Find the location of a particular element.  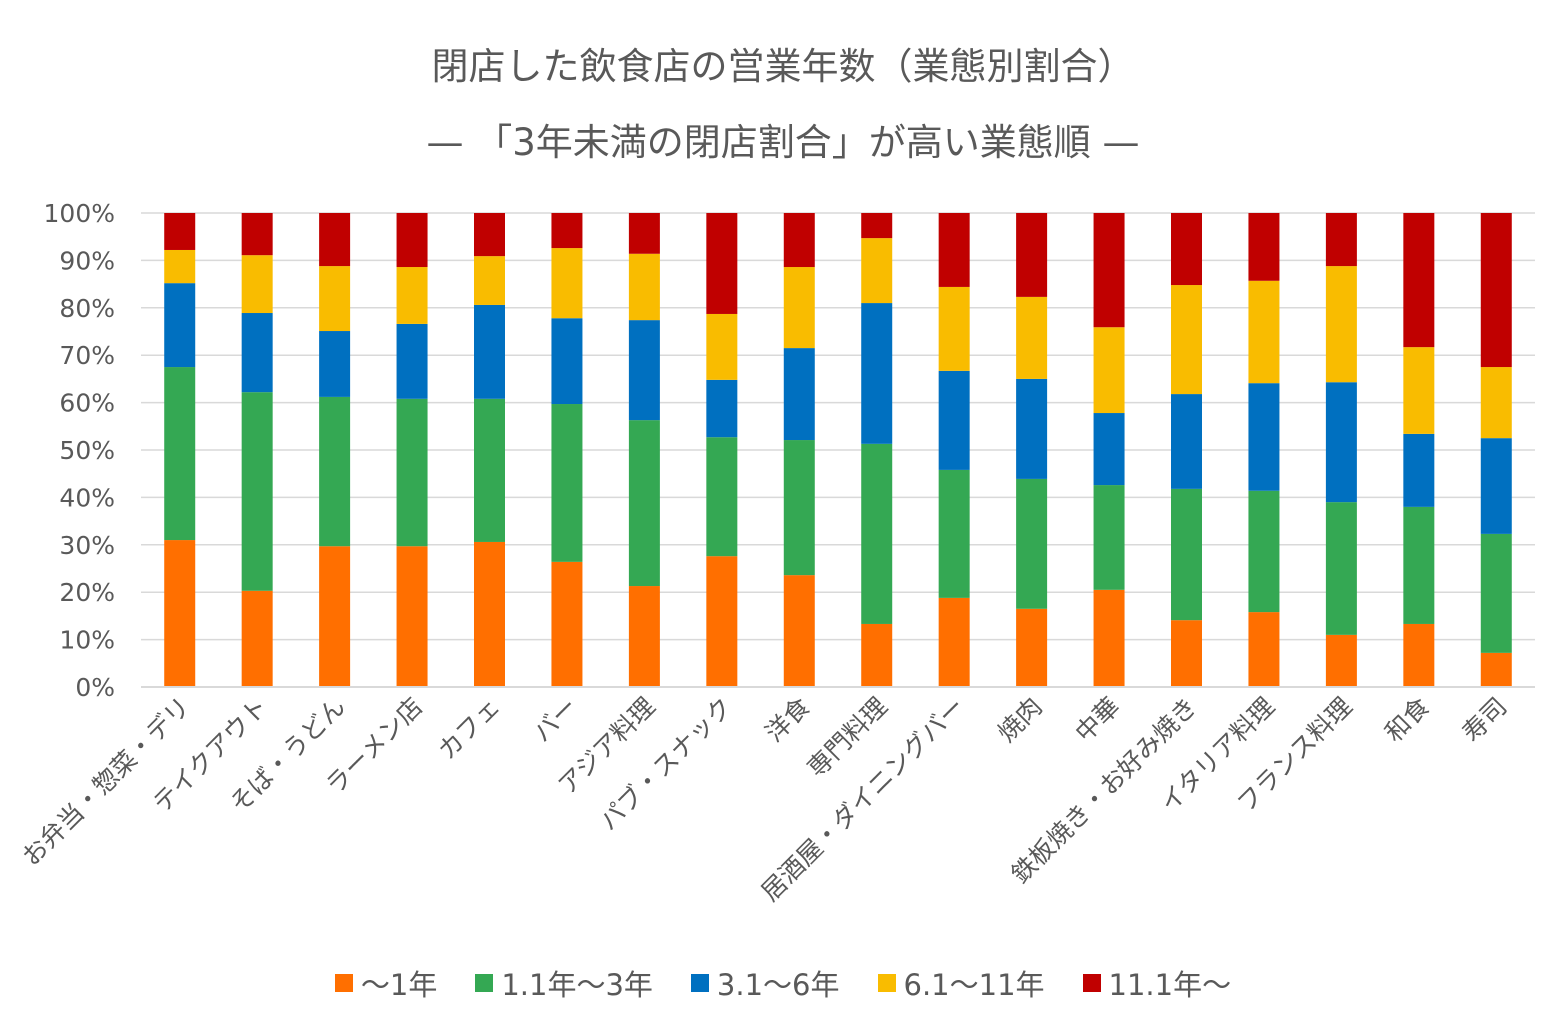

legend-item: 6.1～11年 is located at coordinates (961, 983).